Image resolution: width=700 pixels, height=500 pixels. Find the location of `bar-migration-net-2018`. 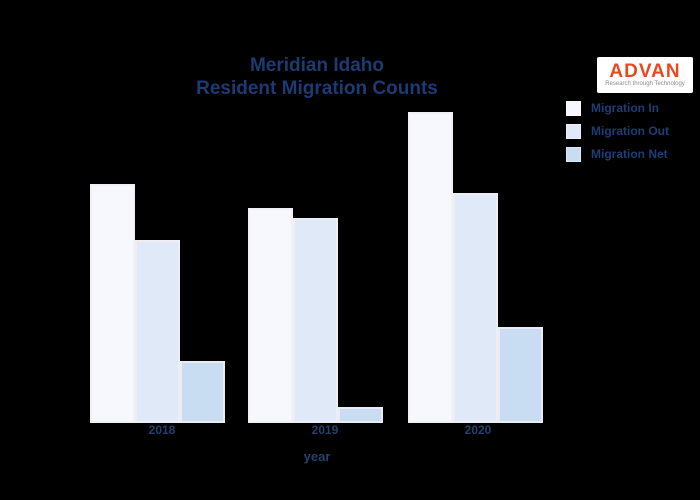

bar-migration-net-2018 is located at coordinates (202, 392).